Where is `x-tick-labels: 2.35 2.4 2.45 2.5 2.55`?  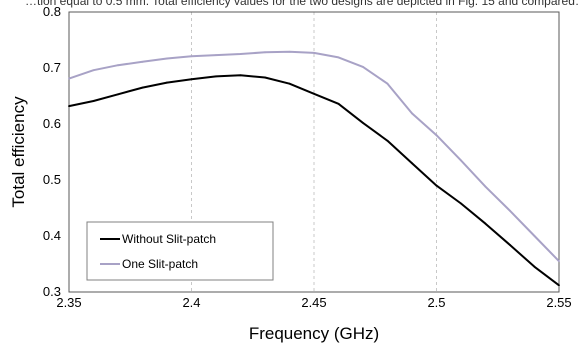
x-tick-labels: 2.35 2.4 2.45 2.5 2.55 is located at coordinates (313, 302).